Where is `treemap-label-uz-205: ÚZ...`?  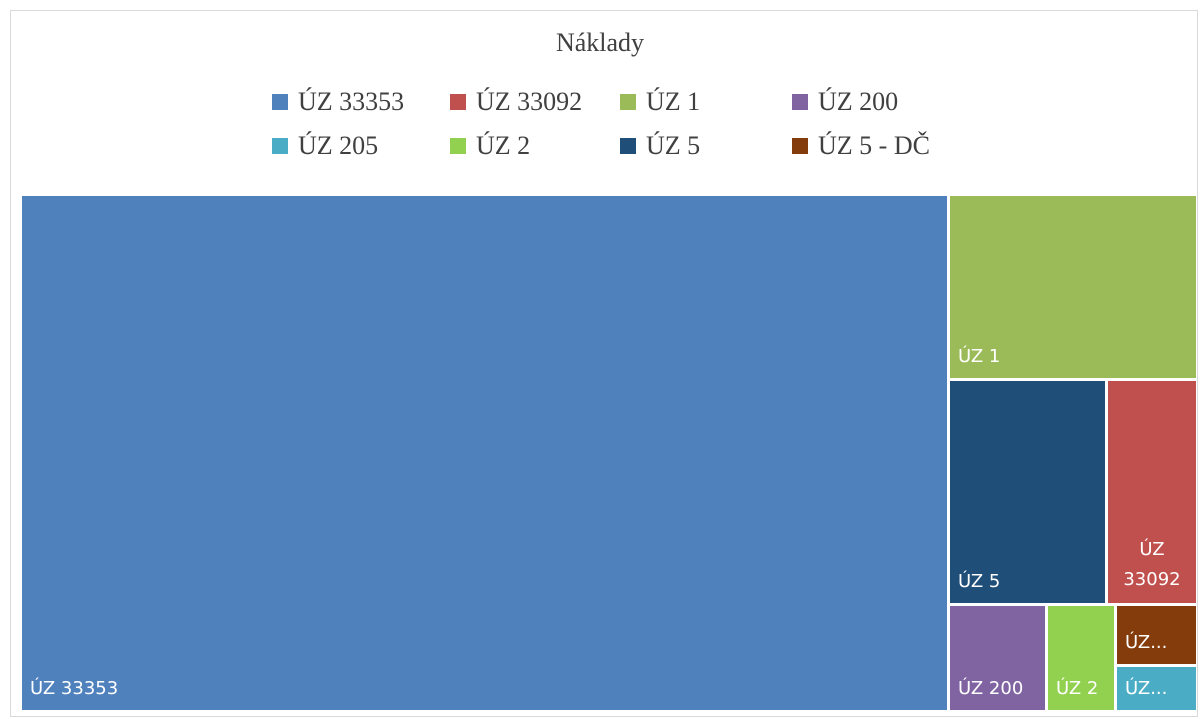
treemap-label-uz-205: ÚZ... is located at coordinates (1146, 688).